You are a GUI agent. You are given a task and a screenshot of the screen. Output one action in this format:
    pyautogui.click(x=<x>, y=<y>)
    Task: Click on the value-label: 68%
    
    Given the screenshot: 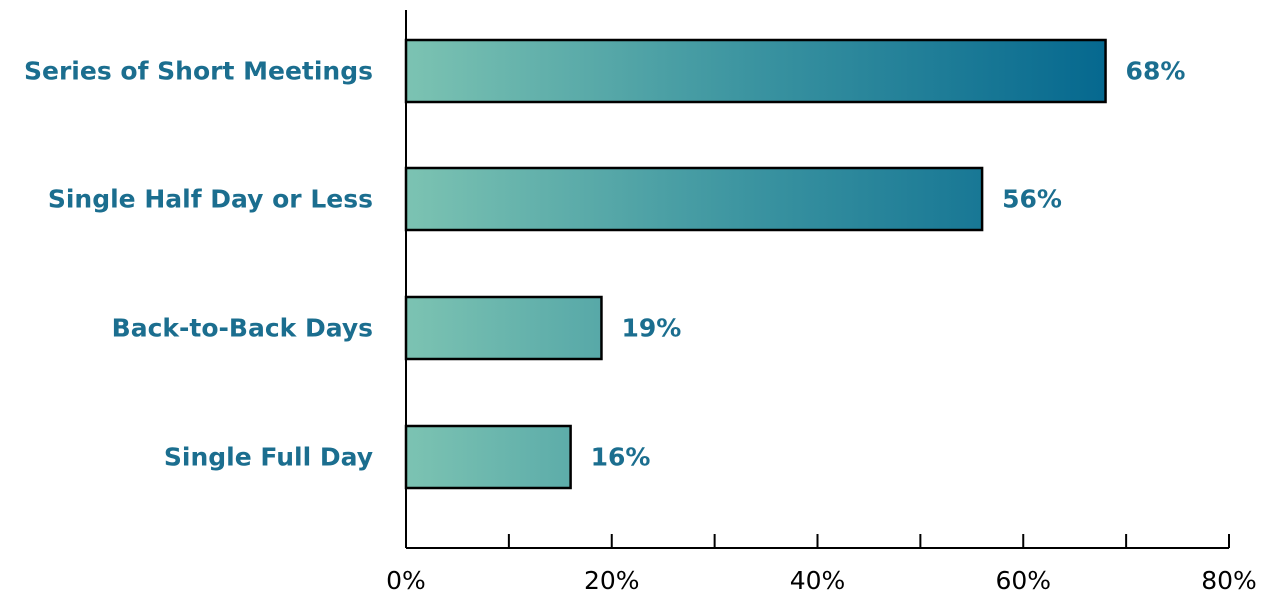 What is the action you would take?
    pyautogui.click(x=1156, y=71)
    